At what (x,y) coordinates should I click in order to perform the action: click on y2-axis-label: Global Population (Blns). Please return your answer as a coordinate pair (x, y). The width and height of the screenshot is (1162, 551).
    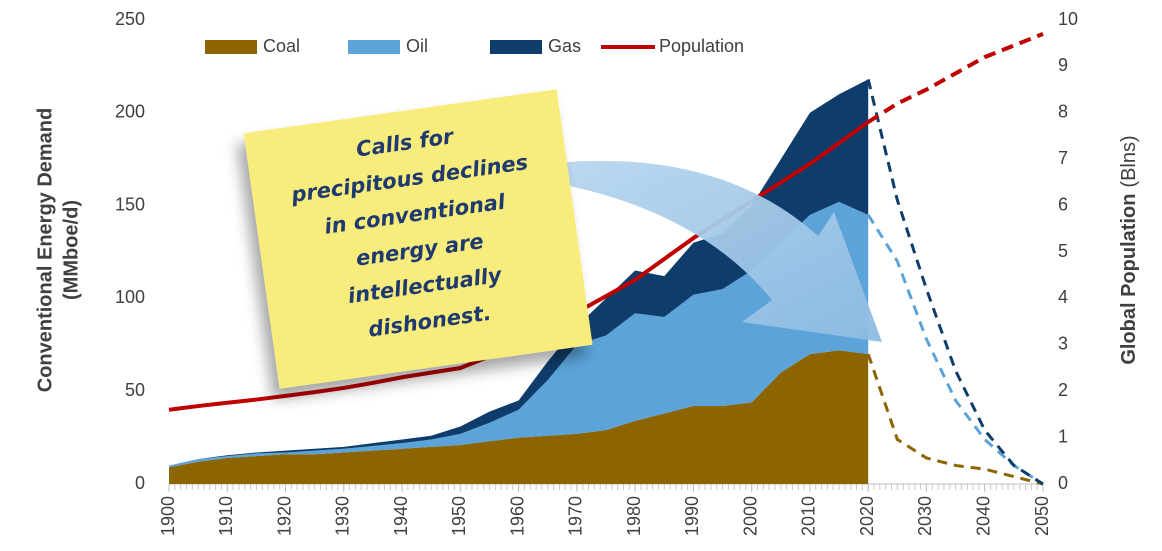
    Looking at the image, I should click on (1129, 249).